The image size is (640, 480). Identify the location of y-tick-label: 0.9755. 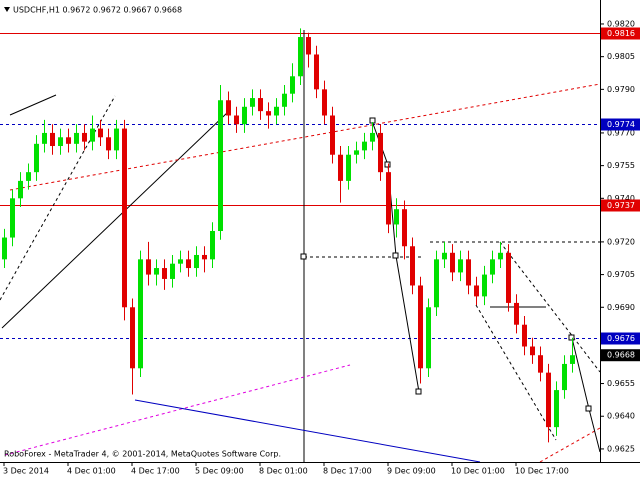
(621, 165).